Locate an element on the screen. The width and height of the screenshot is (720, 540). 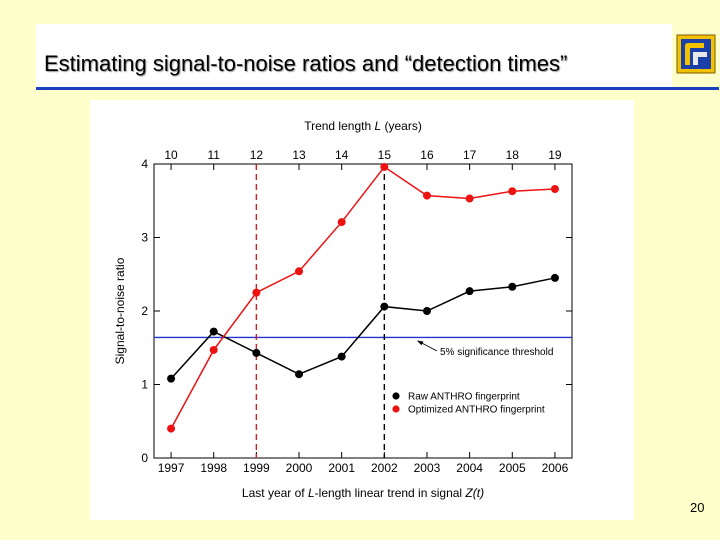
page-number: 20 is located at coordinates (697, 507).